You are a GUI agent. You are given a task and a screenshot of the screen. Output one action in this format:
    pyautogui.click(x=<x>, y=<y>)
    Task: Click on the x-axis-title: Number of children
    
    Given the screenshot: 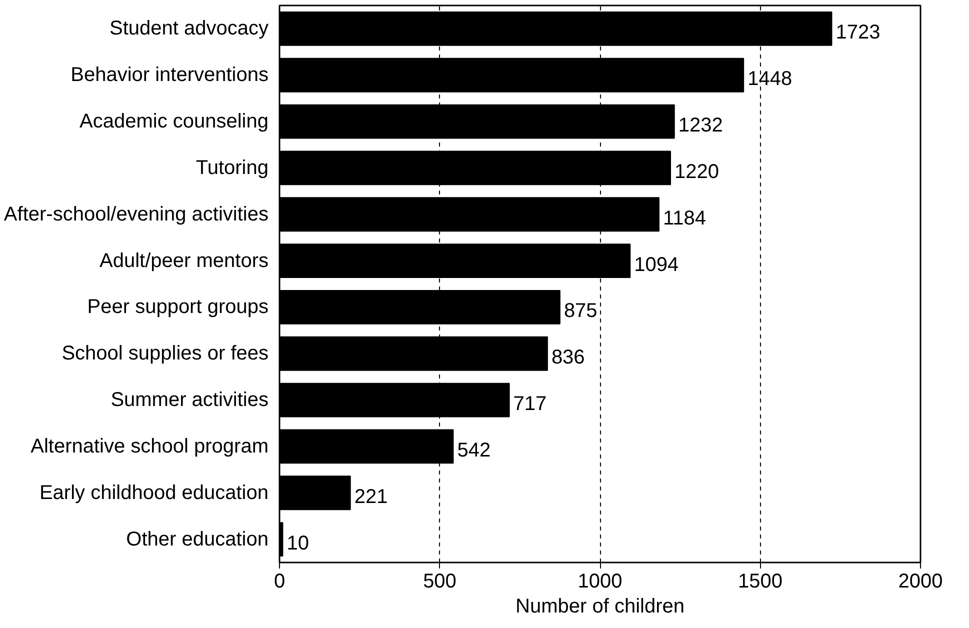 What is the action you would take?
    pyautogui.click(x=600, y=607)
    